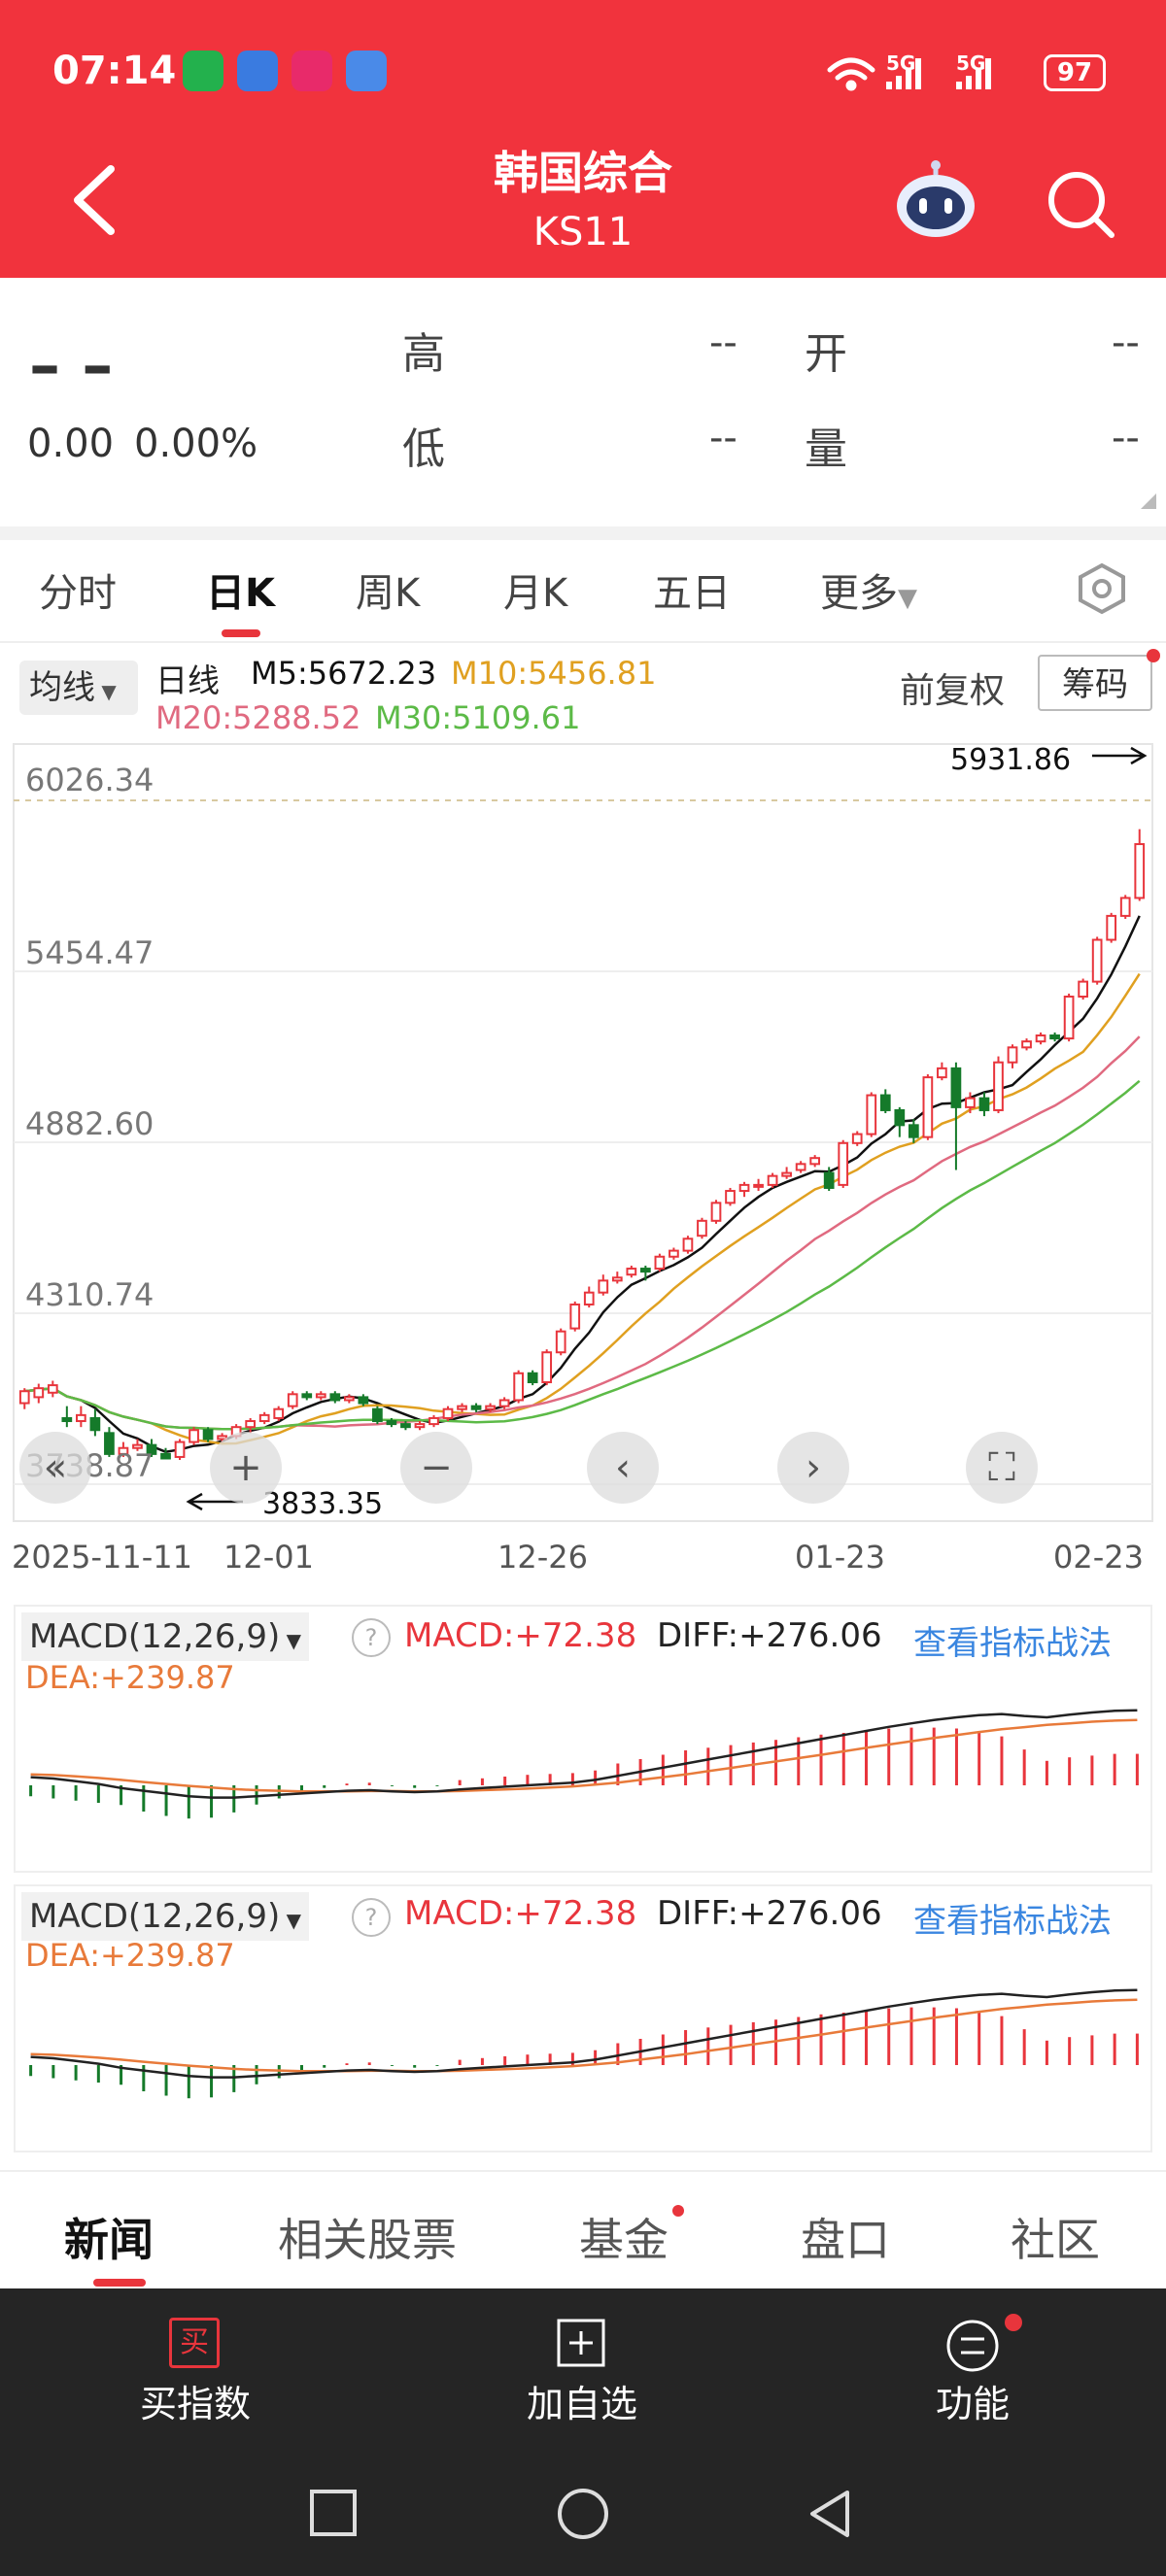 This screenshot has width=1166, height=2576. I want to click on tab-funds: 基金, so click(624, 2240).